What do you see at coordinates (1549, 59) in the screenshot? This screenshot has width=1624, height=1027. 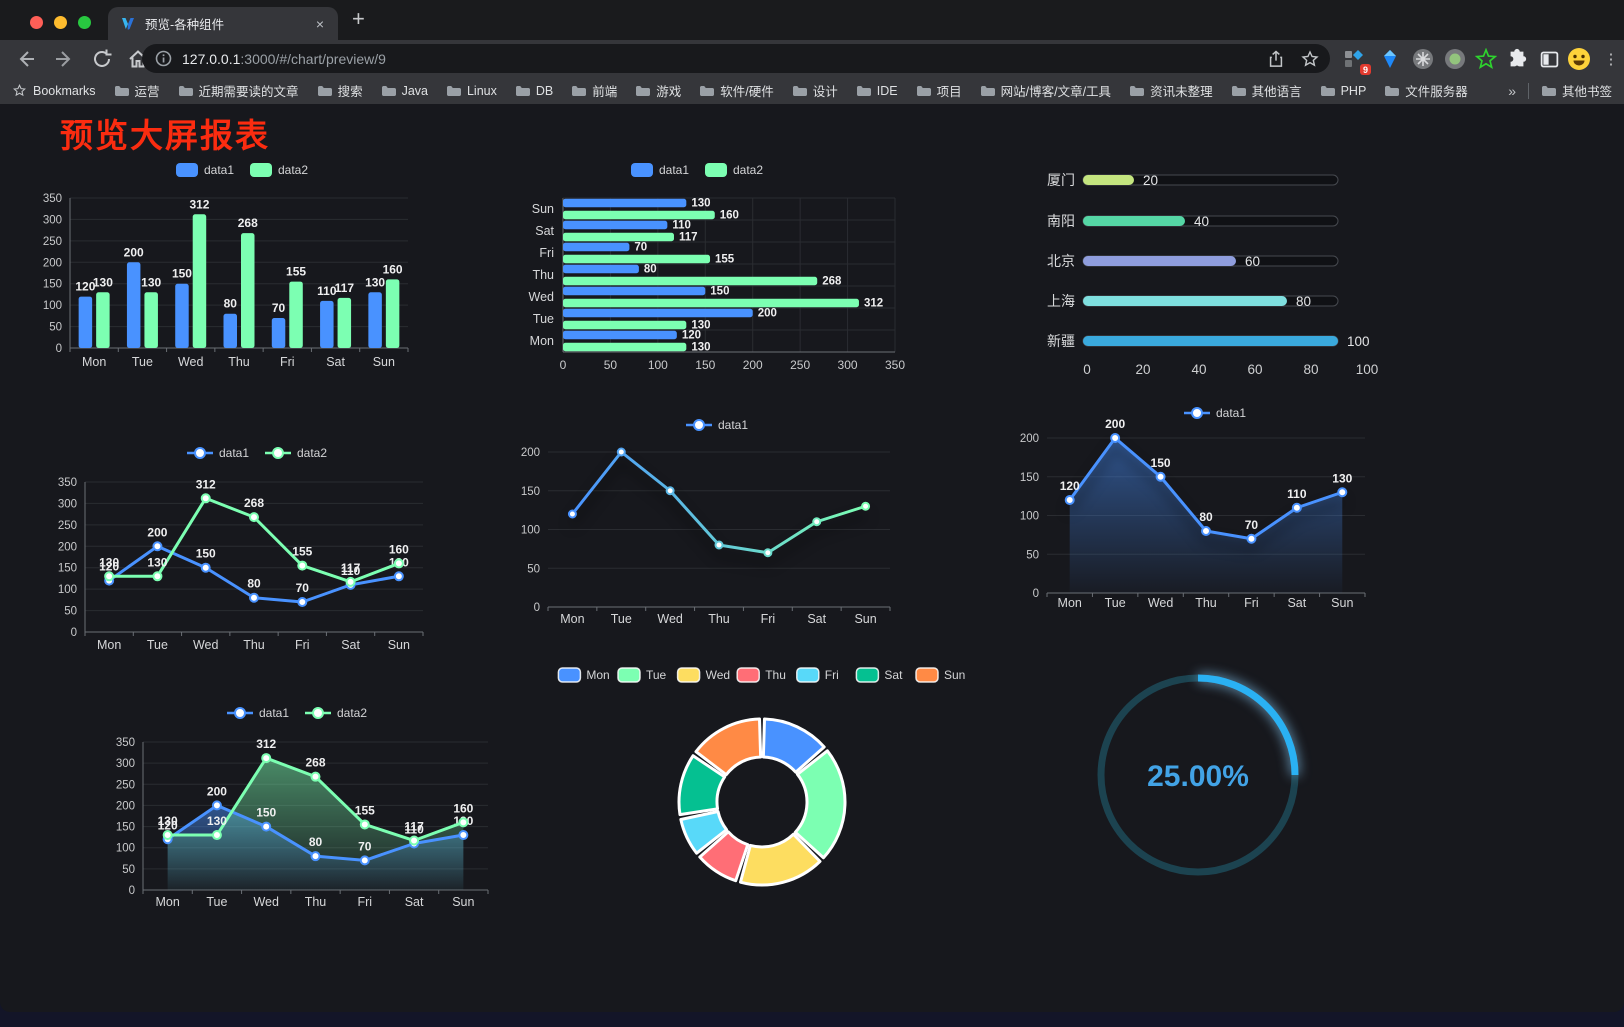 I see `side-panel-button` at bounding box center [1549, 59].